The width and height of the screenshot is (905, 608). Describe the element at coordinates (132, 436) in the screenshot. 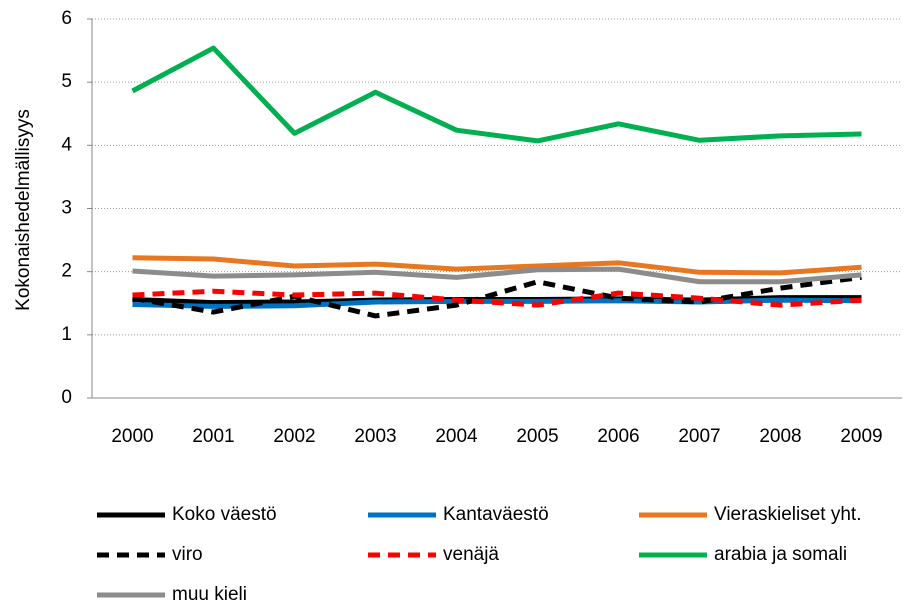

I see `x-tick-label: 2000` at that location.